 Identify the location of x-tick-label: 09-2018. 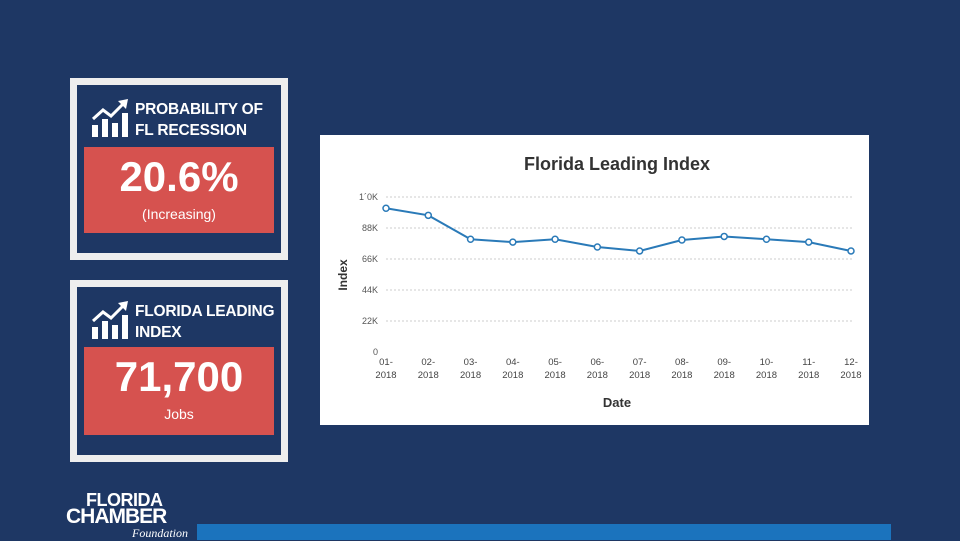
(724, 369).